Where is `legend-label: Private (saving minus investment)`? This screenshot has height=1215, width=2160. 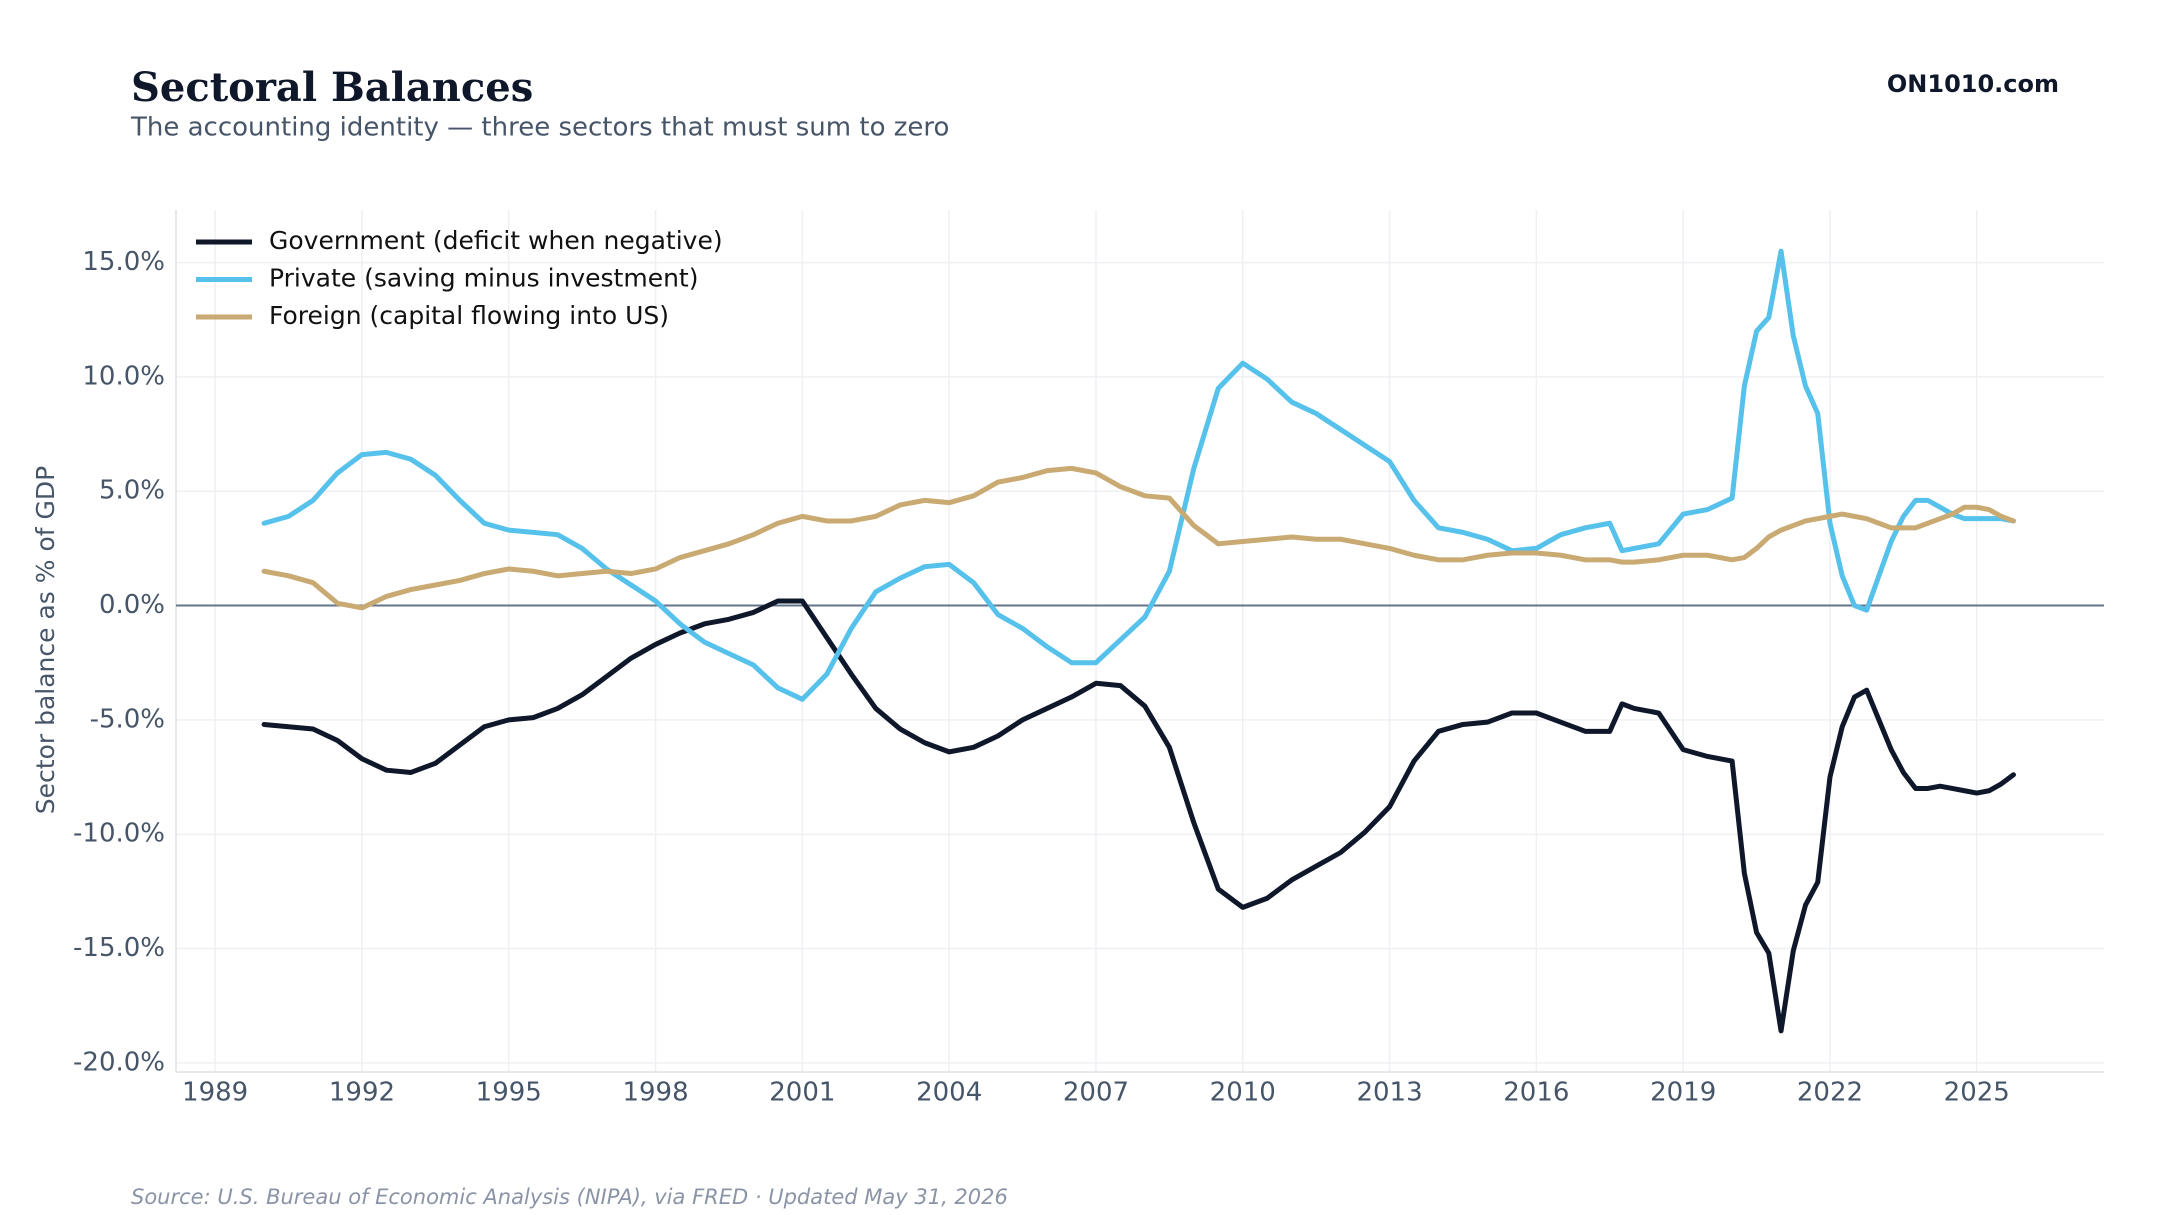 legend-label: Private (saving minus investment) is located at coordinates (484, 278).